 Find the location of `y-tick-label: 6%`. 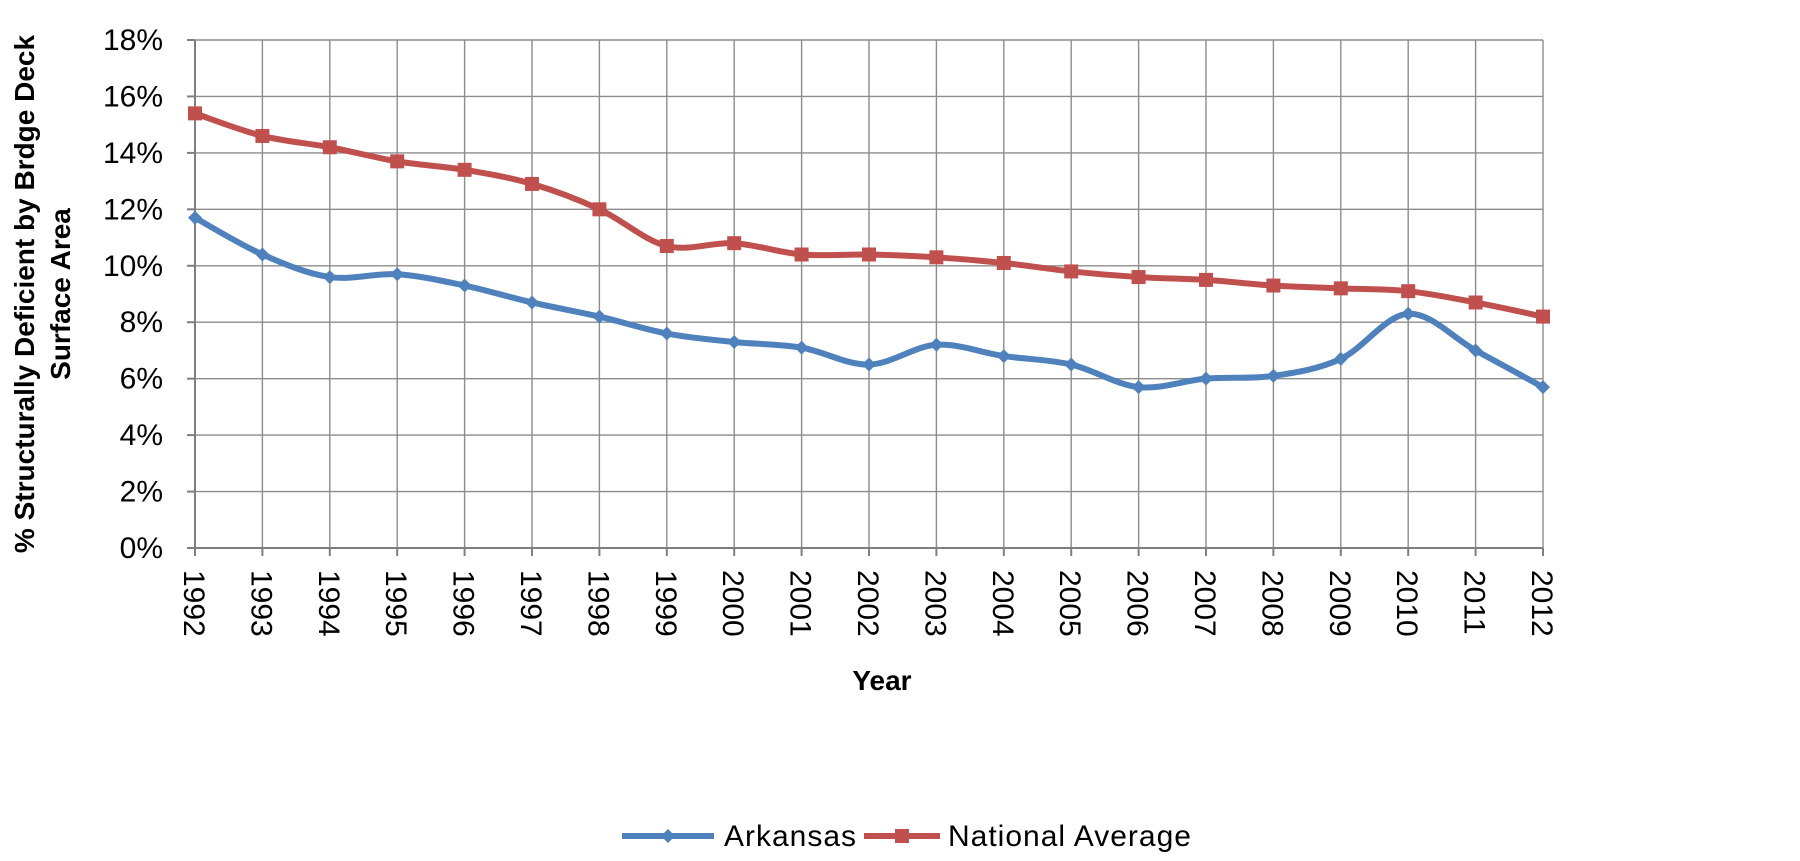

y-tick-label: 6% is located at coordinates (141, 379).